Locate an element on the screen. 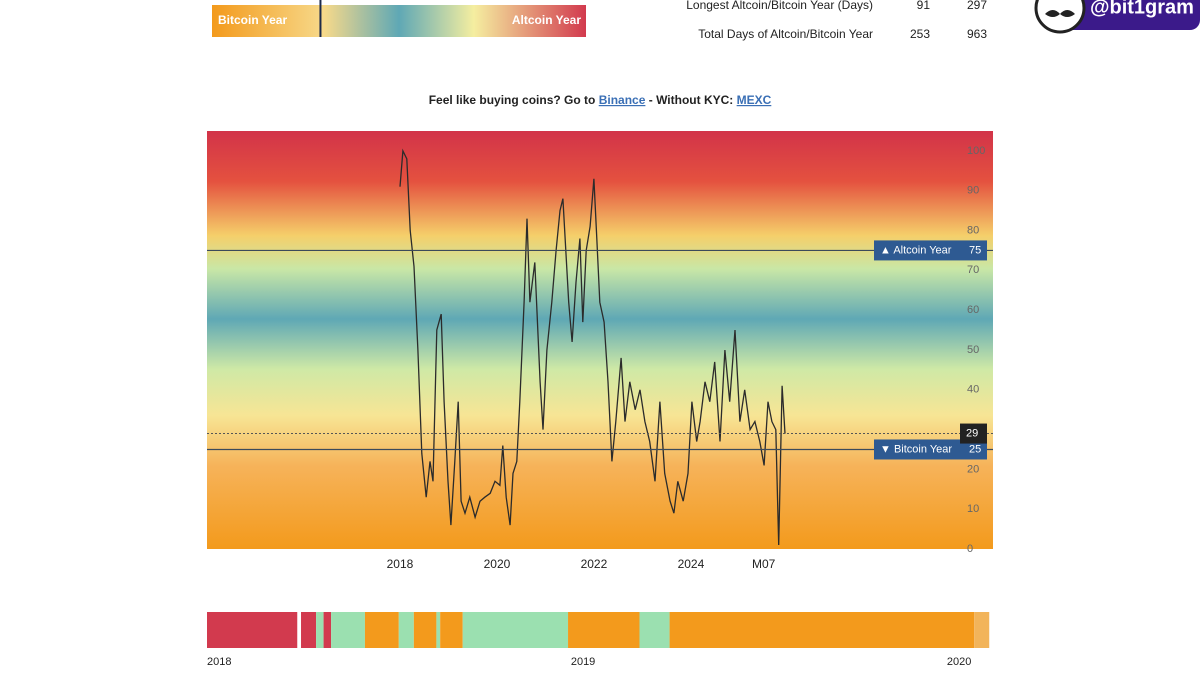  mustache is located at coordinates (1060, 13).